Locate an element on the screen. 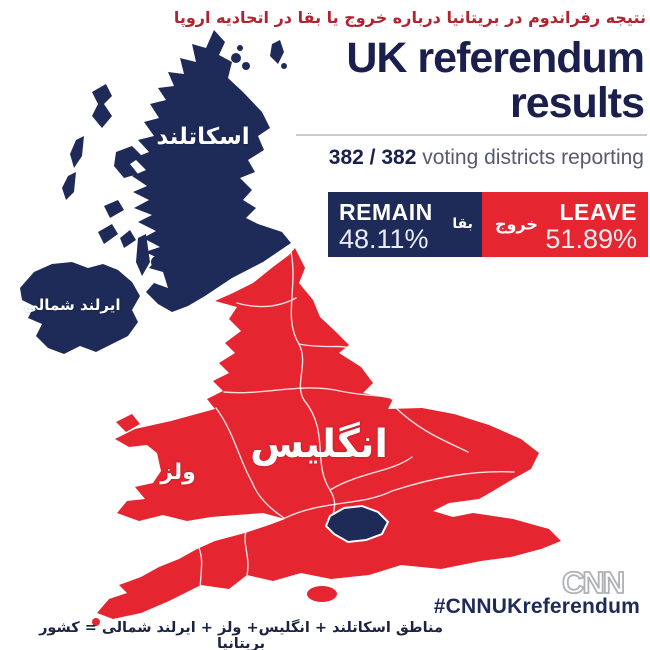 Image resolution: width=650 pixels, height=650 pixels. cnn-logo: CNN is located at coordinates (594, 582).